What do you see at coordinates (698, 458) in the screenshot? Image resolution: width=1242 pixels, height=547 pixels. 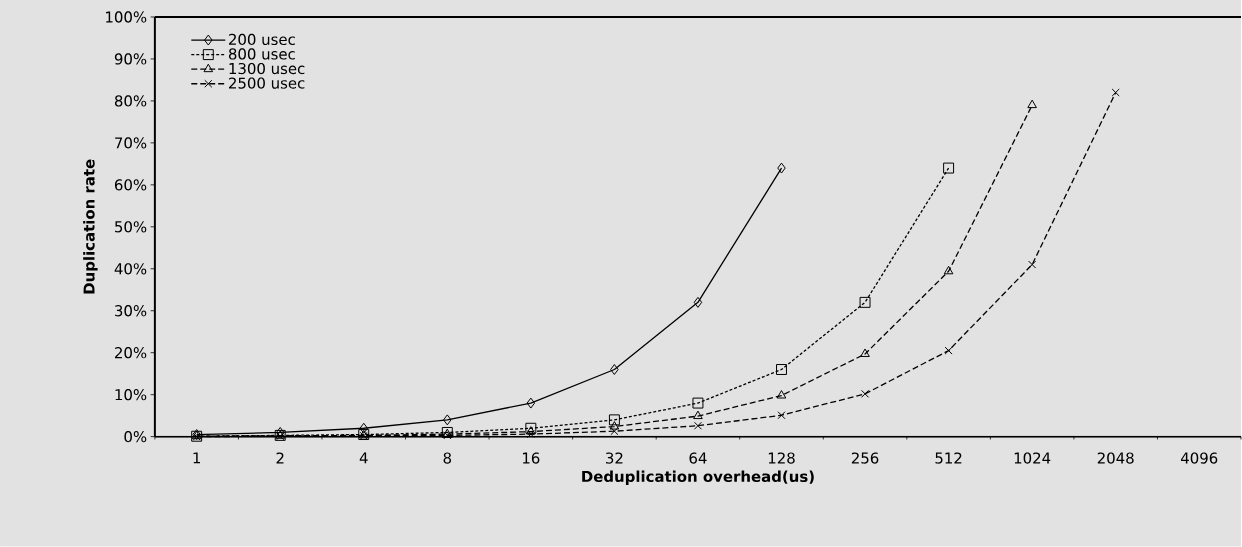 I see `x-tick-label: 64` at bounding box center [698, 458].